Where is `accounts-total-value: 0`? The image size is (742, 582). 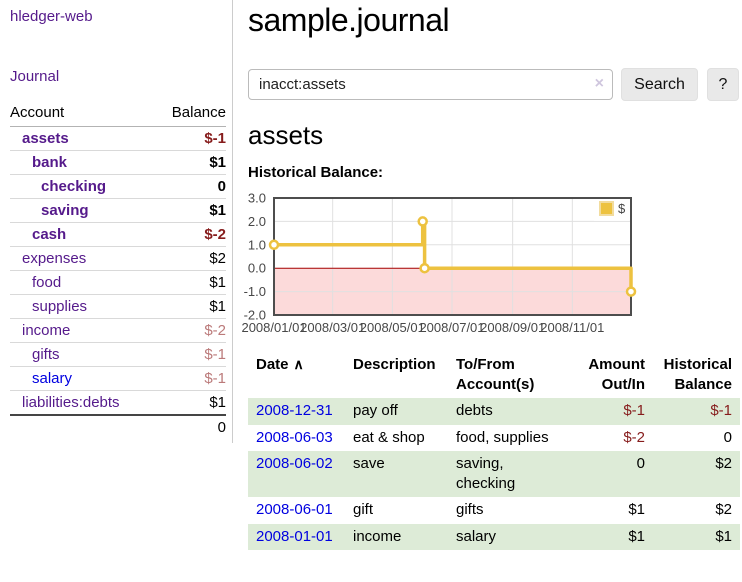
accounts-total-value: 0 is located at coordinates (190, 427).